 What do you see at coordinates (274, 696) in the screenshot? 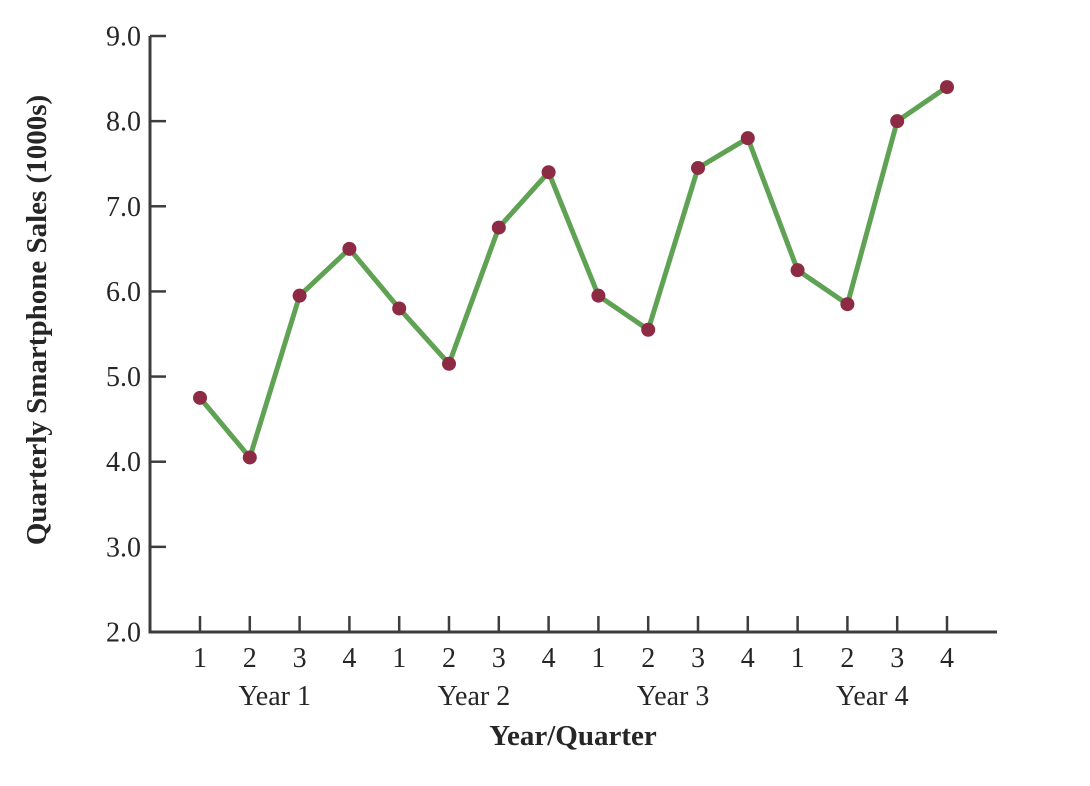
I see `year-group-label: Year 1` at bounding box center [274, 696].